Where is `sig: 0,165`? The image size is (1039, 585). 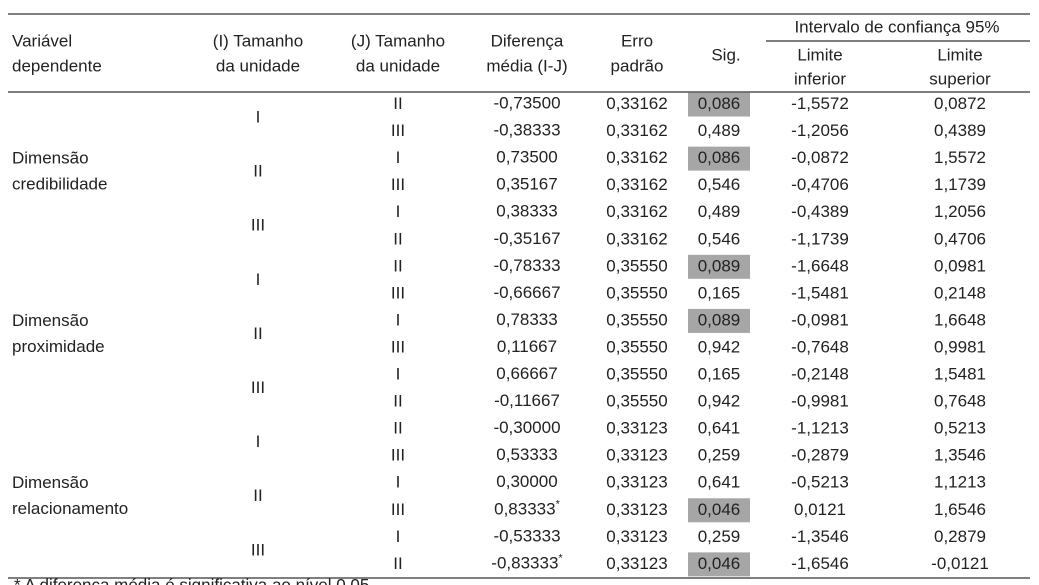 sig: 0,165 is located at coordinates (719, 292).